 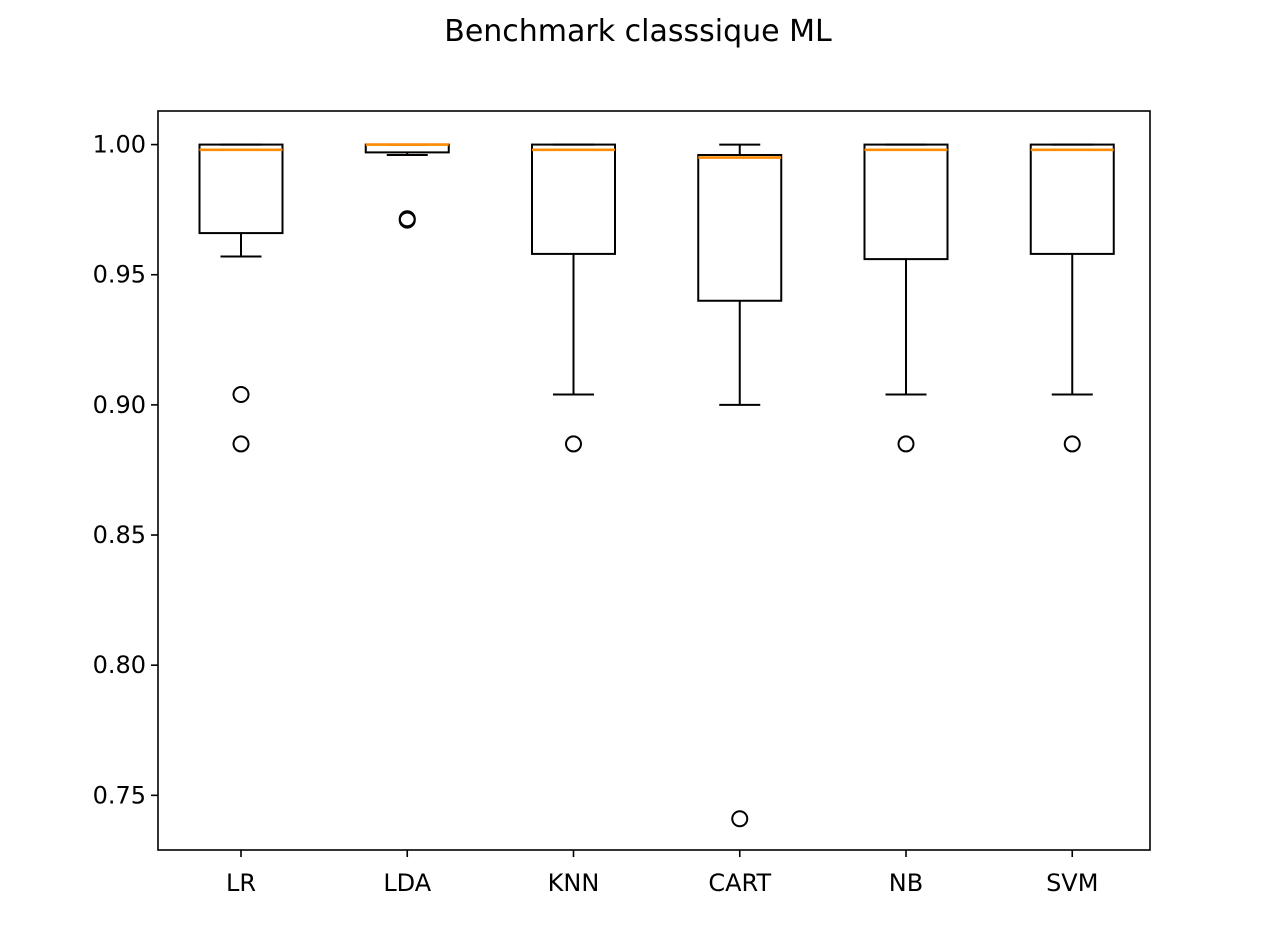 What do you see at coordinates (574, 883) in the screenshot?
I see `x-tick-label: KNN` at bounding box center [574, 883].